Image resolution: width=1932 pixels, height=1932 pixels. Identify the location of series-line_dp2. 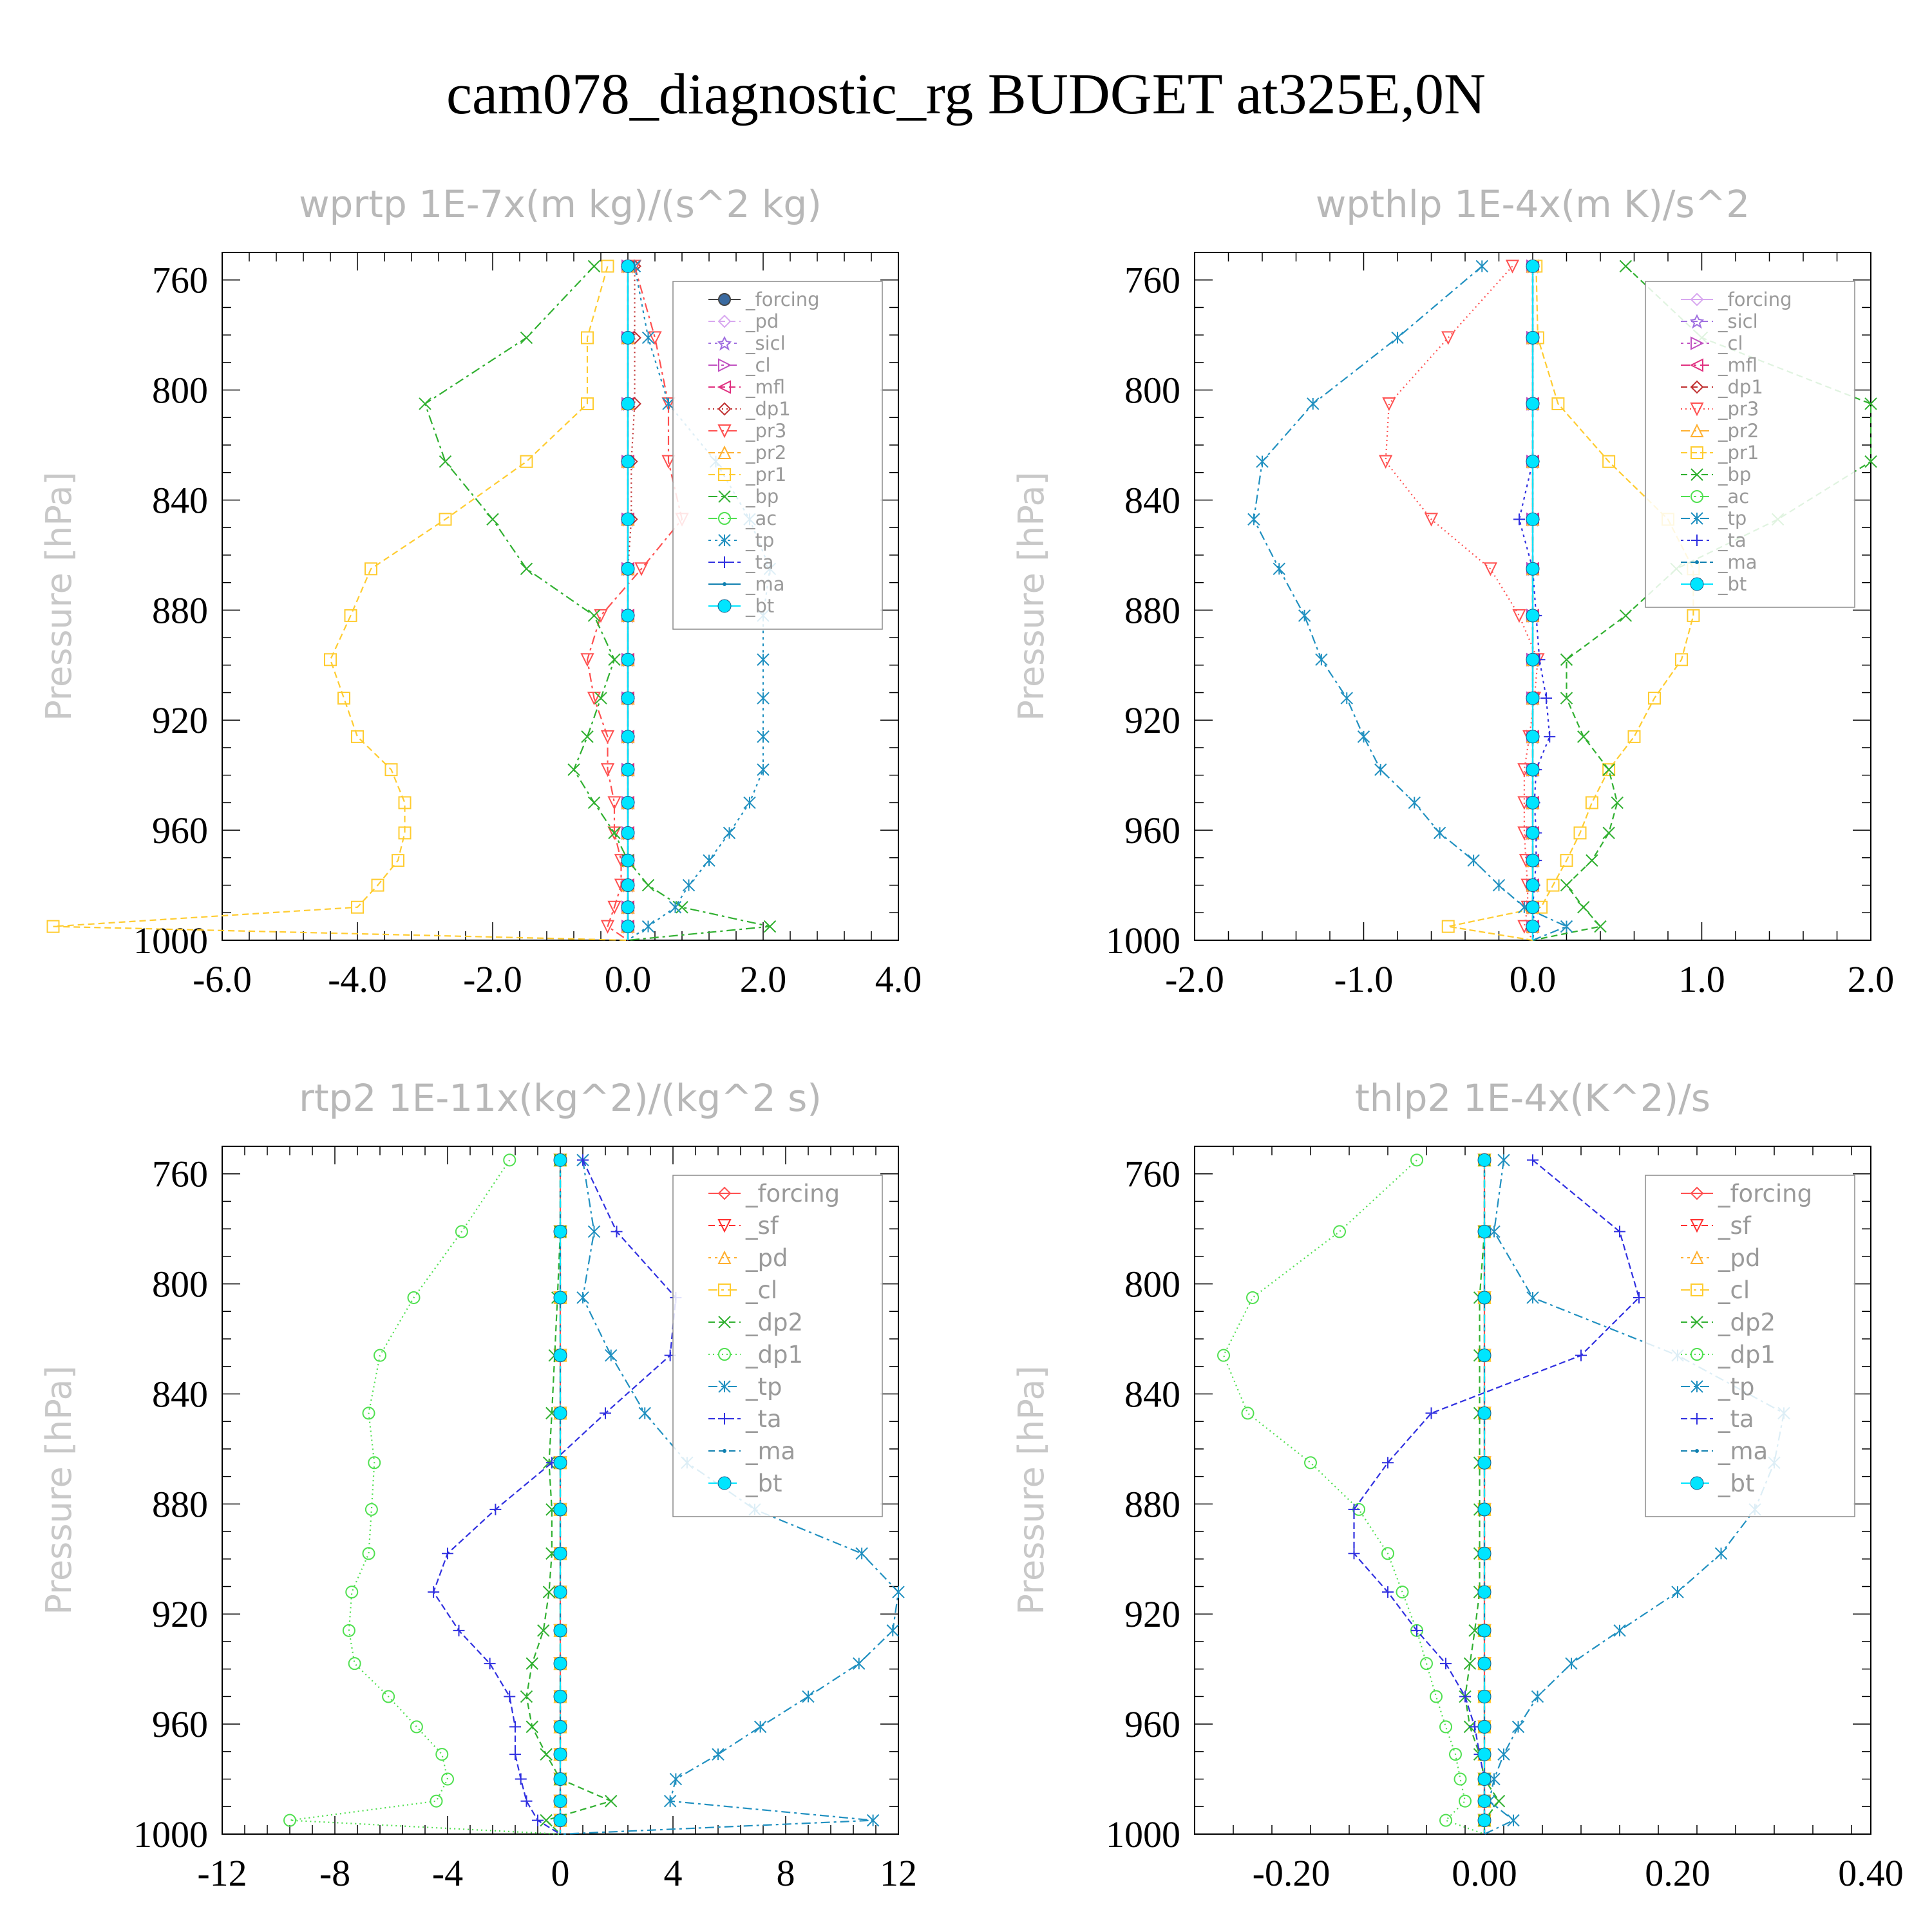
(570, 1498).